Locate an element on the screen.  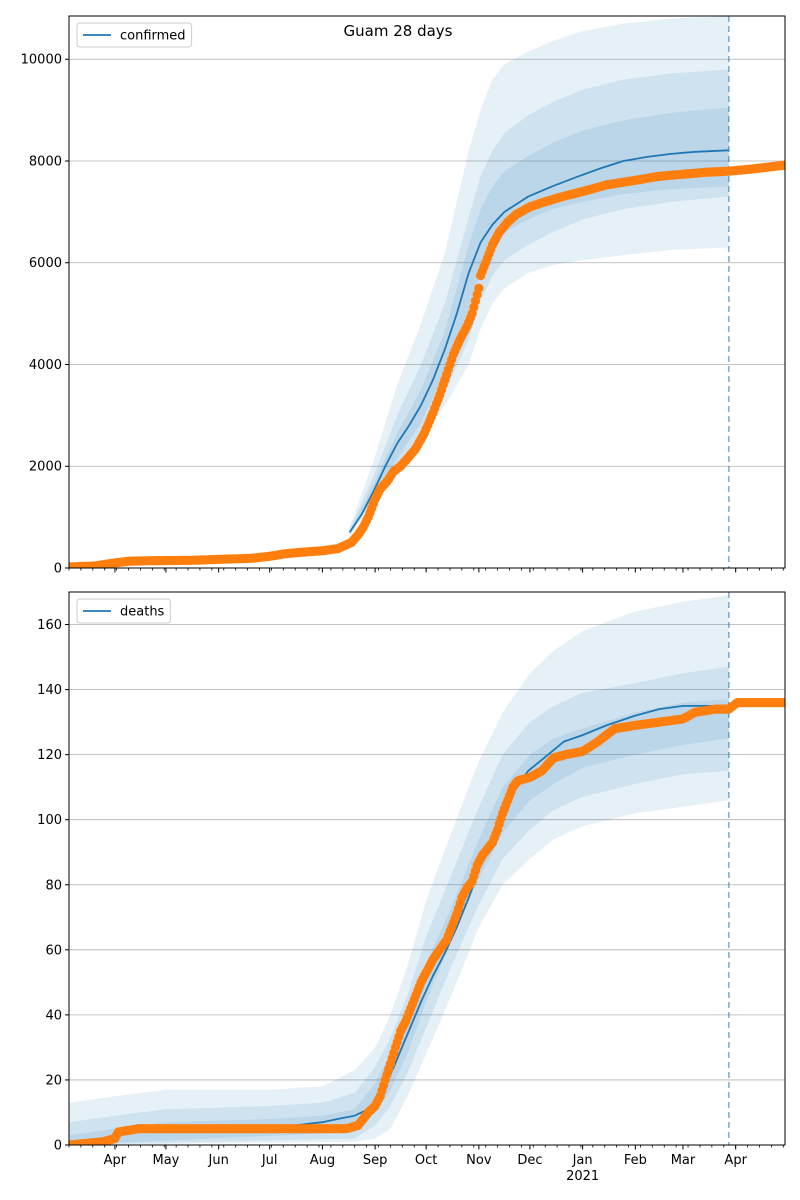
y-tick-label: 6000 is located at coordinates (45, 263).